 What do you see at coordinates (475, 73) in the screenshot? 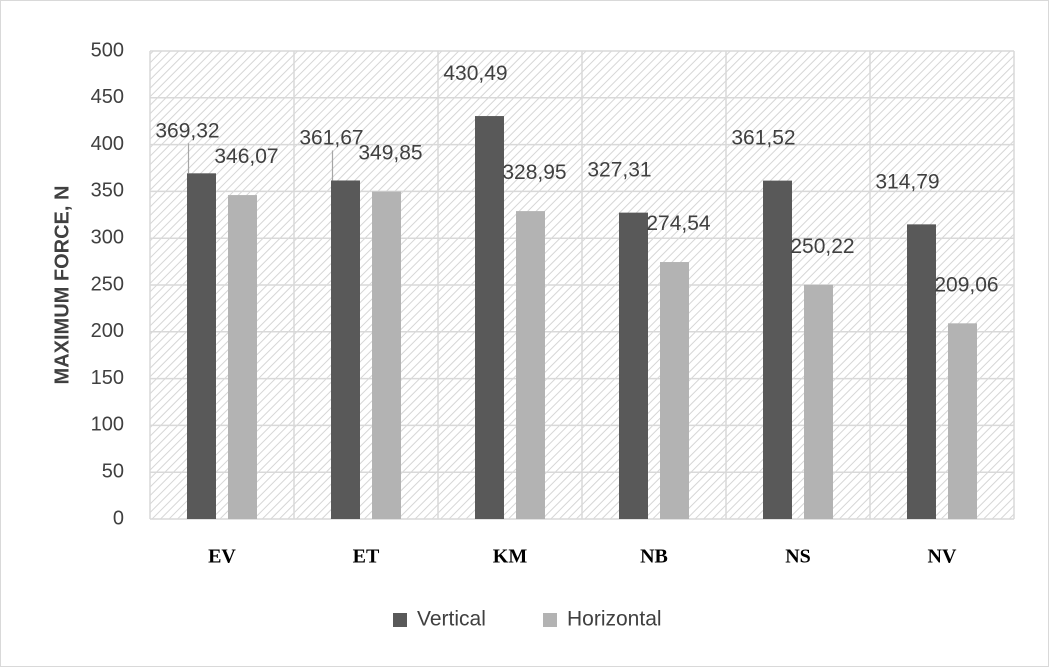
I see `data-label-vertical: 430,49` at bounding box center [475, 73].